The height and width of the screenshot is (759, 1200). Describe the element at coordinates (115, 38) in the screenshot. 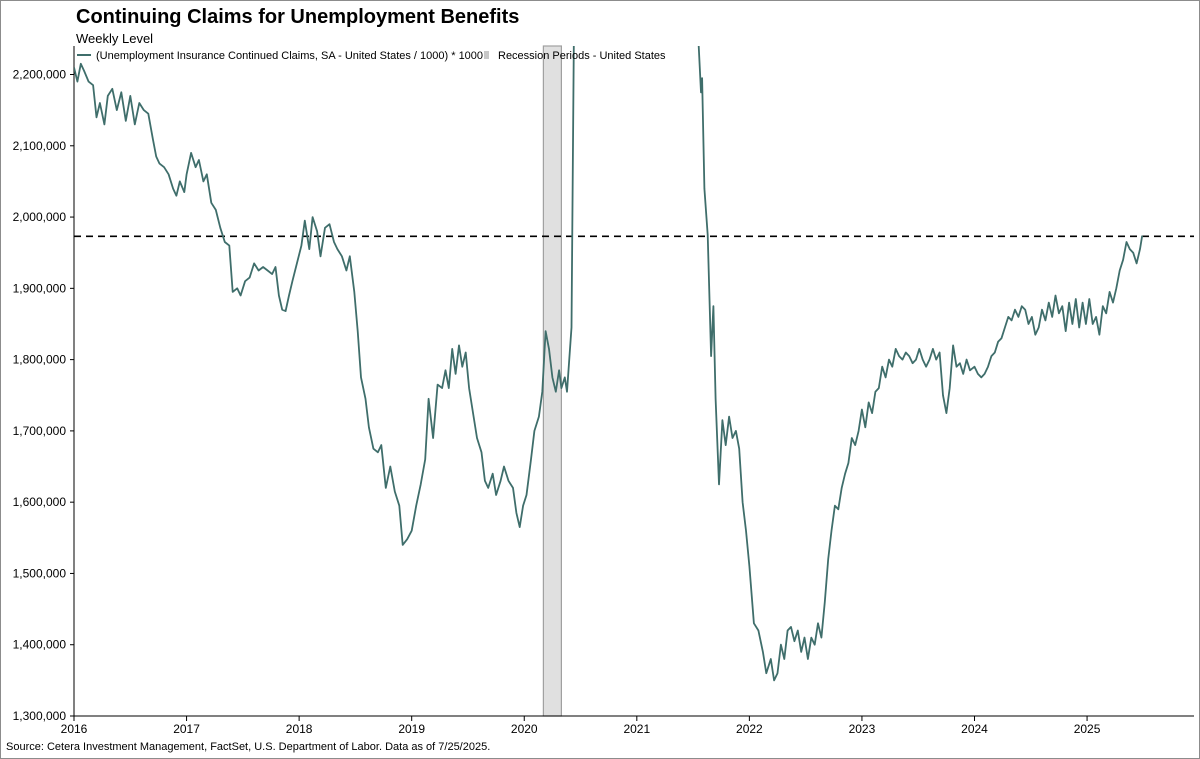

I see `chart-subtitle: Weekly Level` at that location.